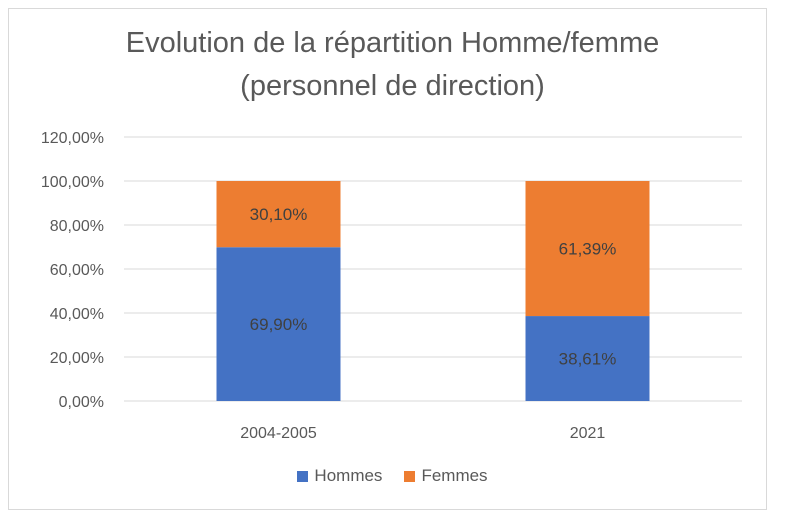  I want to click on legend-item-femmes: Femmes, so click(446, 476).